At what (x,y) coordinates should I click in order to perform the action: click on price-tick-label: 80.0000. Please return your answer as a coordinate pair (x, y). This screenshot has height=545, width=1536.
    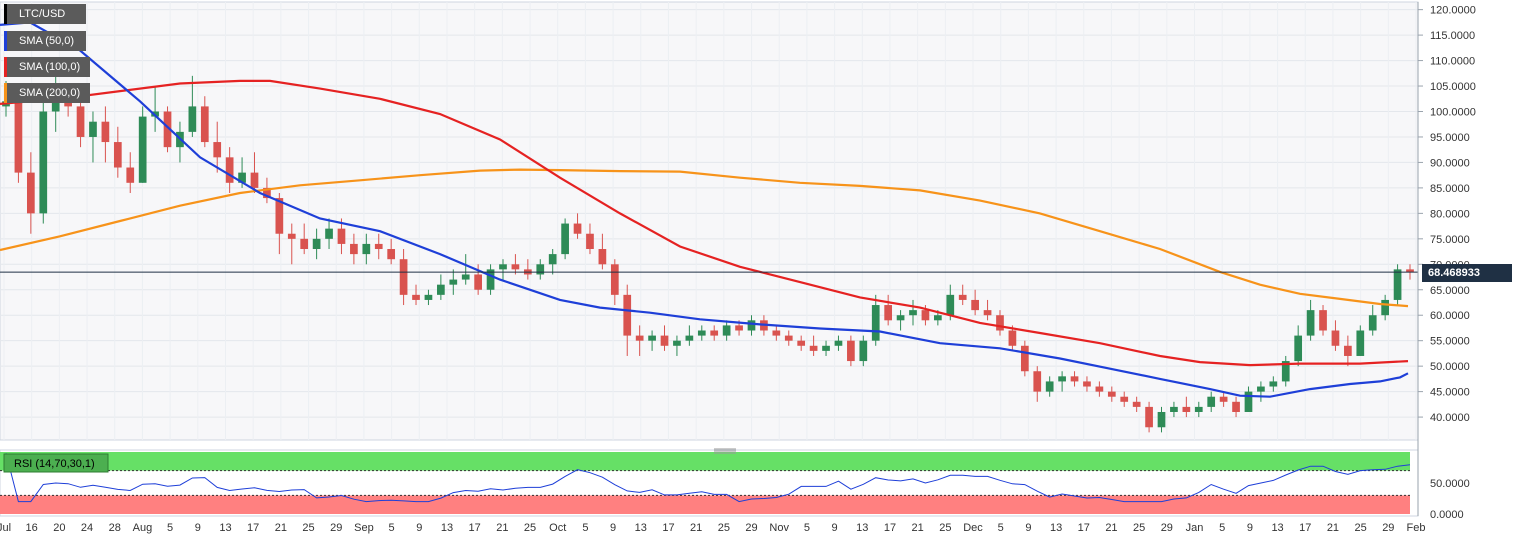
    Looking at the image, I should click on (1450, 214).